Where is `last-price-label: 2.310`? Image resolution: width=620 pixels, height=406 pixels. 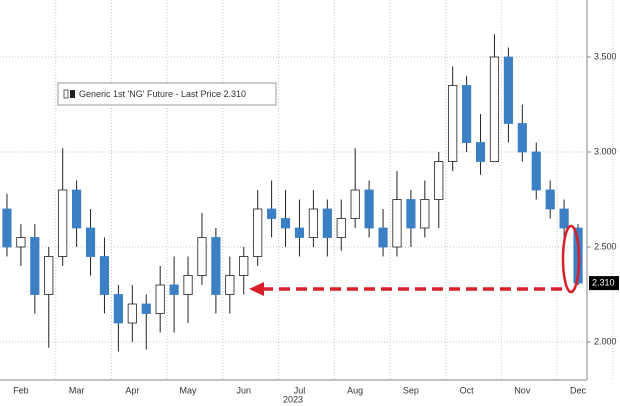 last-price-label: 2.310 is located at coordinates (603, 282).